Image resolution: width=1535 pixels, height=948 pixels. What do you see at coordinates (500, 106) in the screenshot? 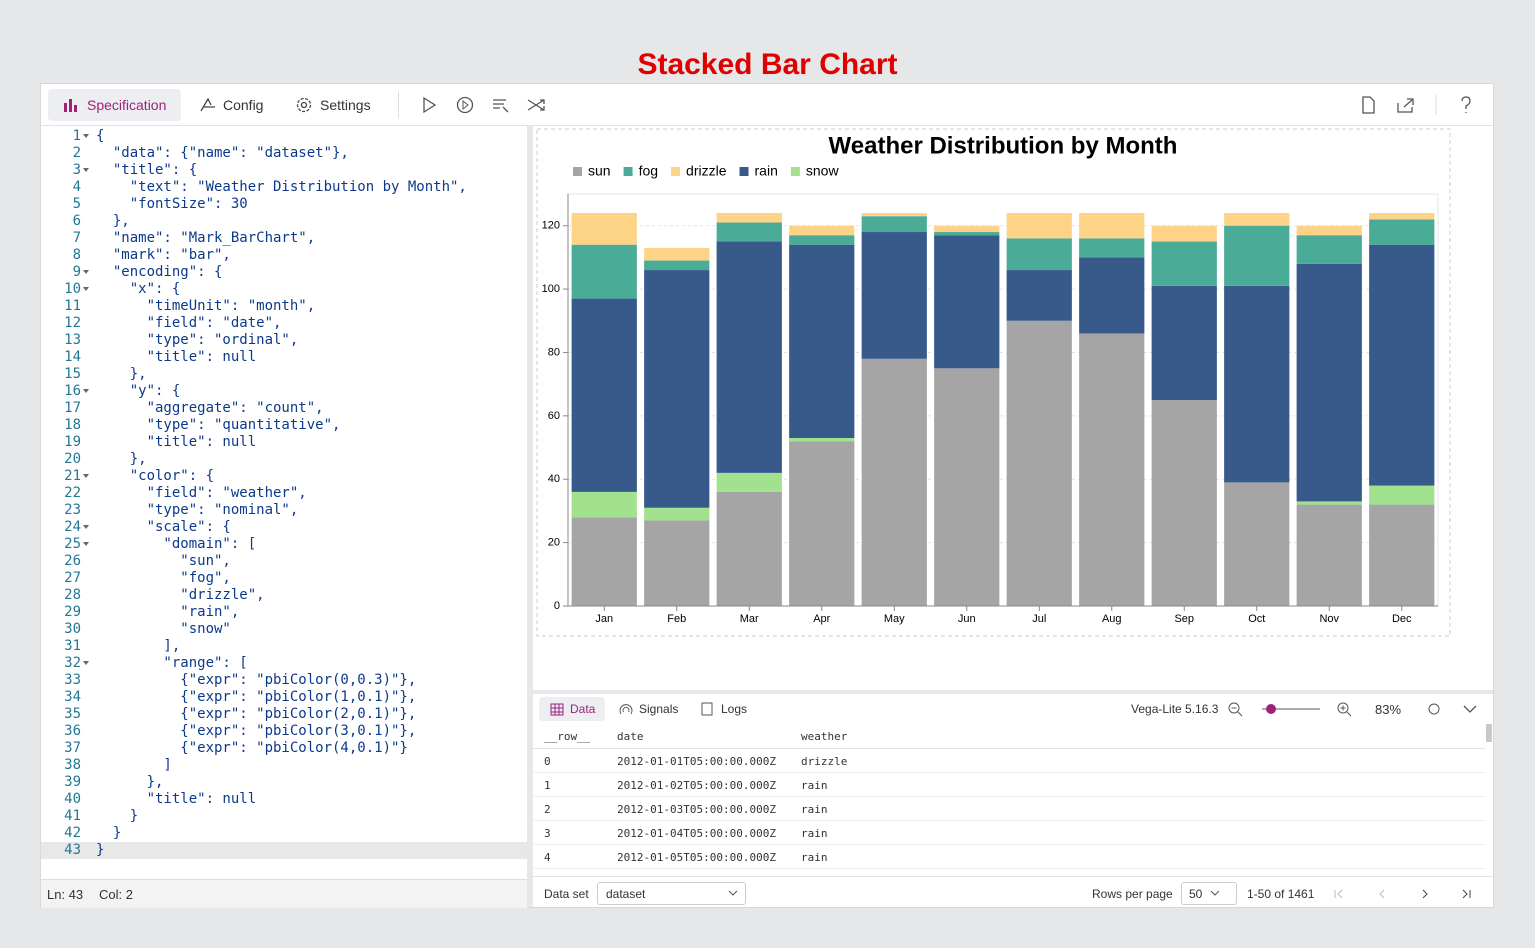
I see `format-button` at bounding box center [500, 106].